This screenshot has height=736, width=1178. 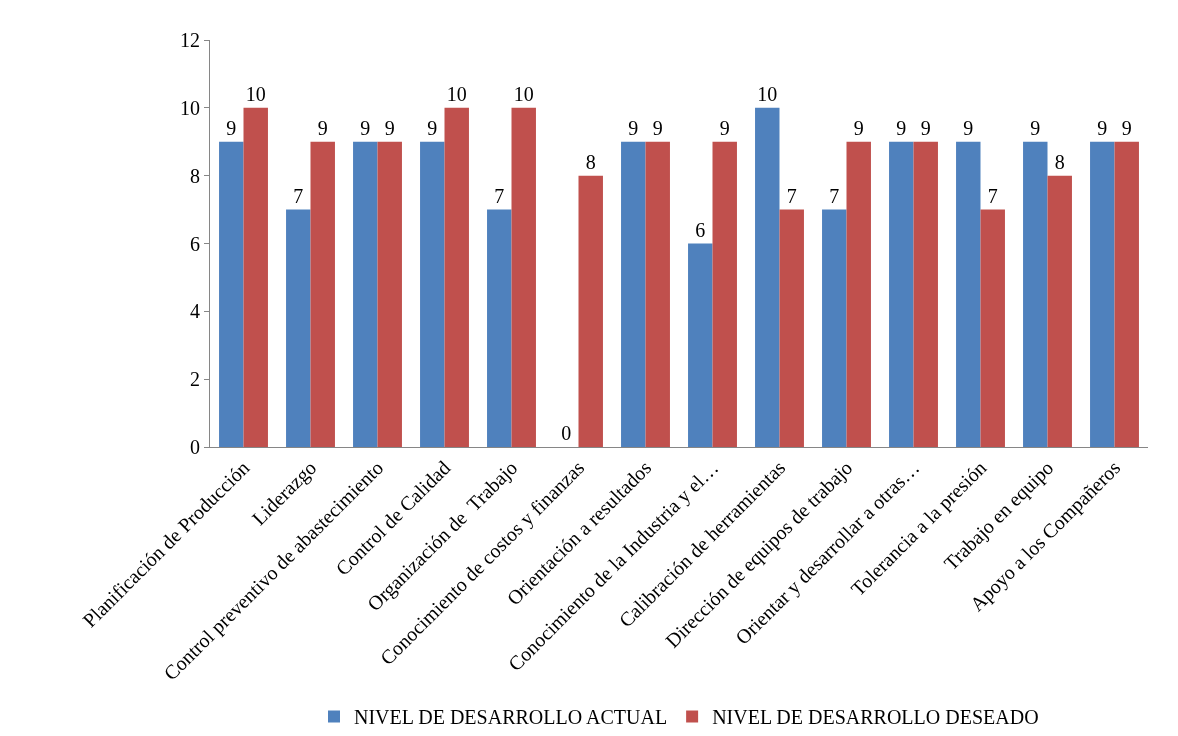 What do you see at coordinates (511, 717) in the screenshot?
I see `legend-label: NIVEL DE DESARROLLO ACTUAL` at bounding box center [511, 717].